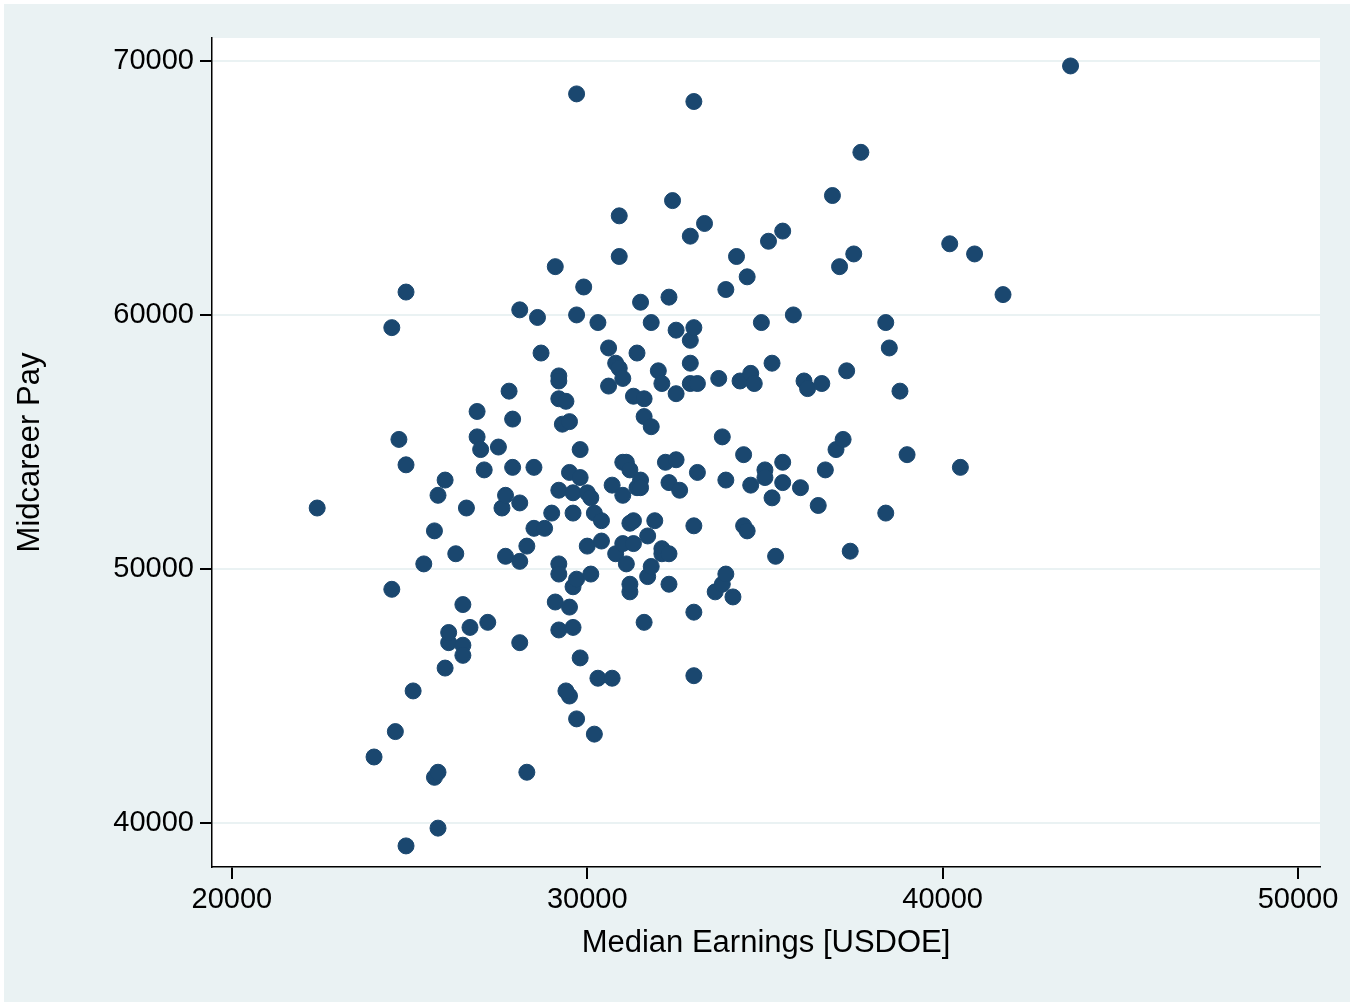  Describe the element at coordinates (232, 898) in the screenshot. I see `x-tick-label: 20000` at that location.